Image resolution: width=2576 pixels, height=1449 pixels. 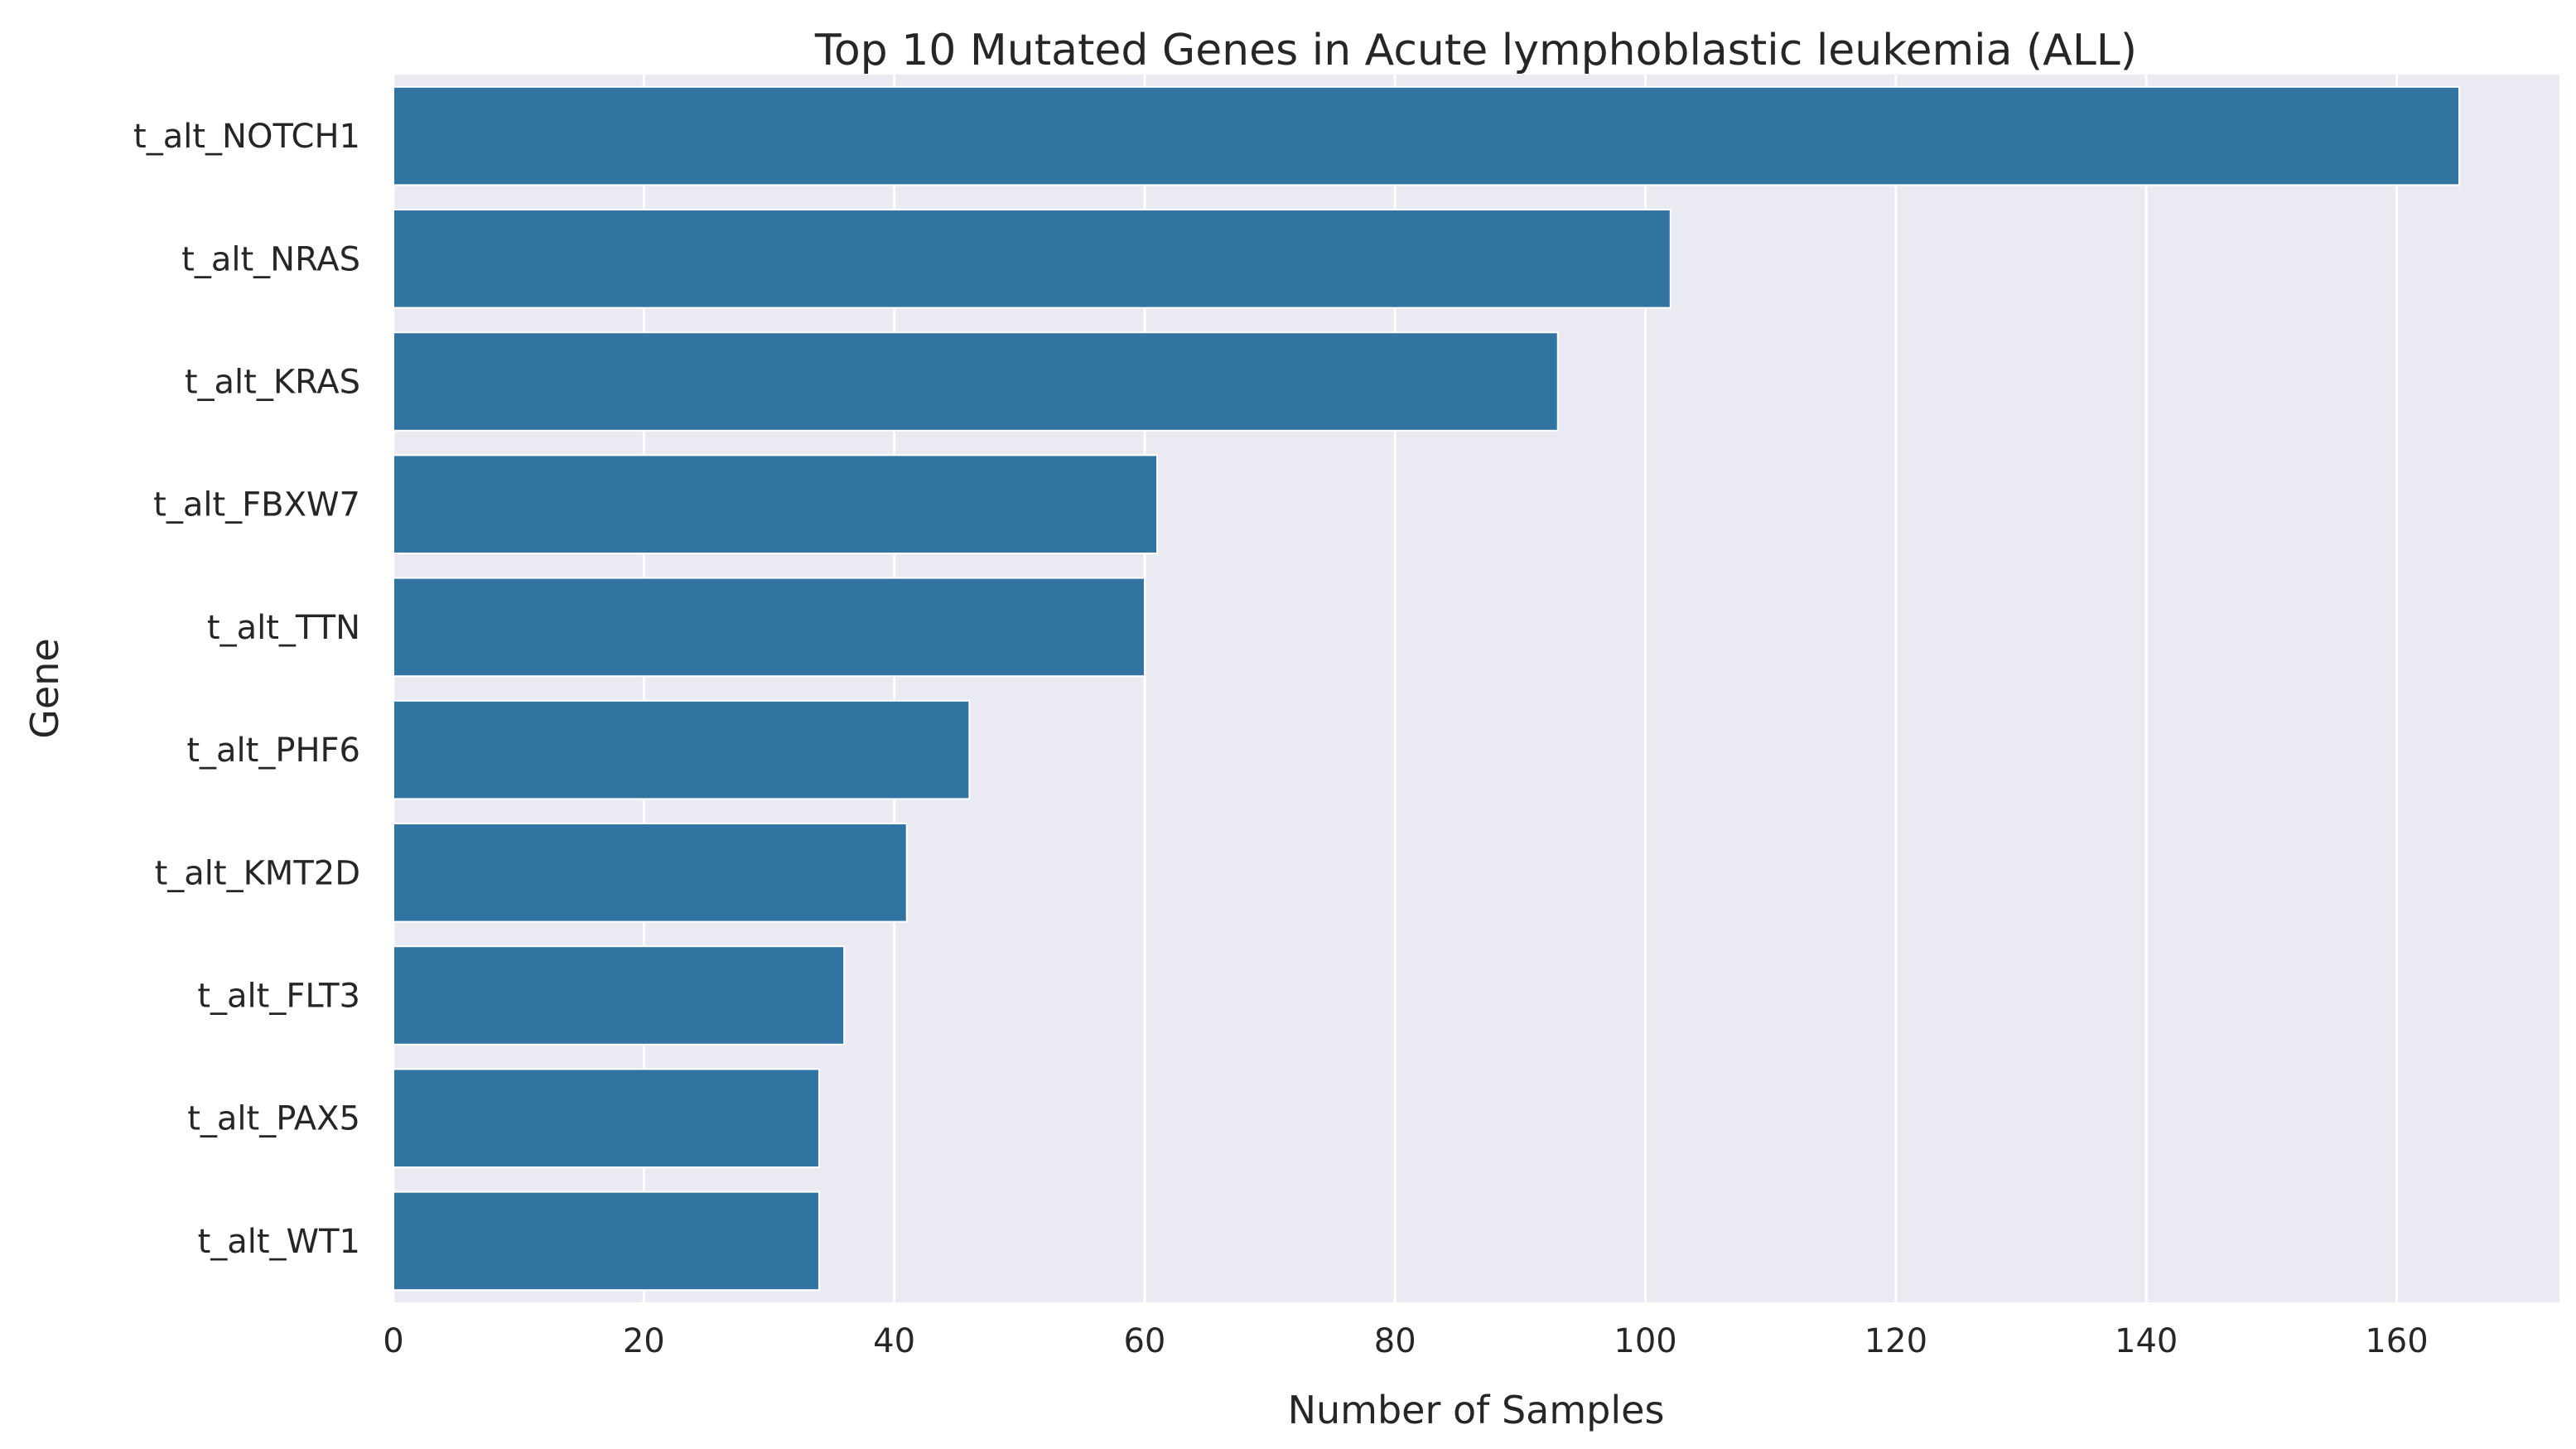 I want to click on y-tick-label: t_alt_FLT3, so click(x=278, y=997).